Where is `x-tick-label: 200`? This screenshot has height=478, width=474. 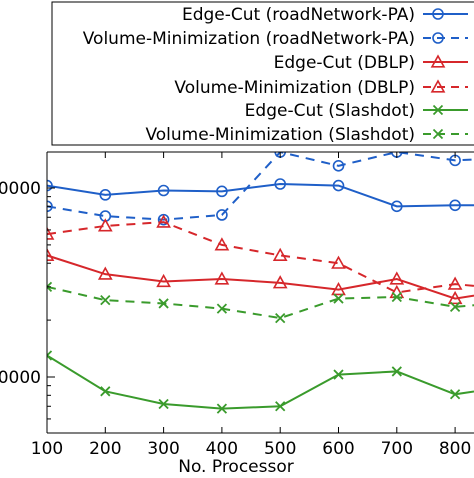
x-tick-label: 200 is located at coordinates (105, 449).